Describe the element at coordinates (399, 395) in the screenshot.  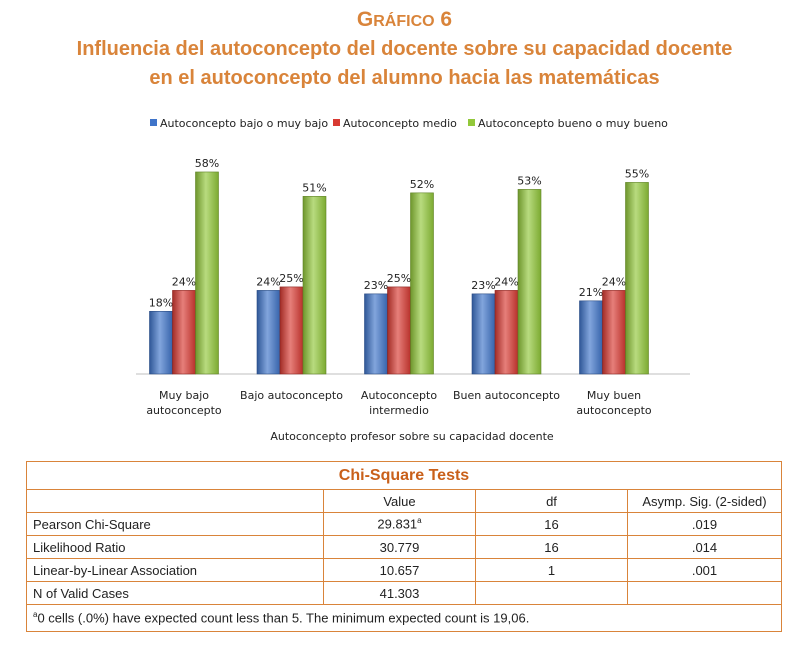
I see `category-label: Autoconcepto` at that location.